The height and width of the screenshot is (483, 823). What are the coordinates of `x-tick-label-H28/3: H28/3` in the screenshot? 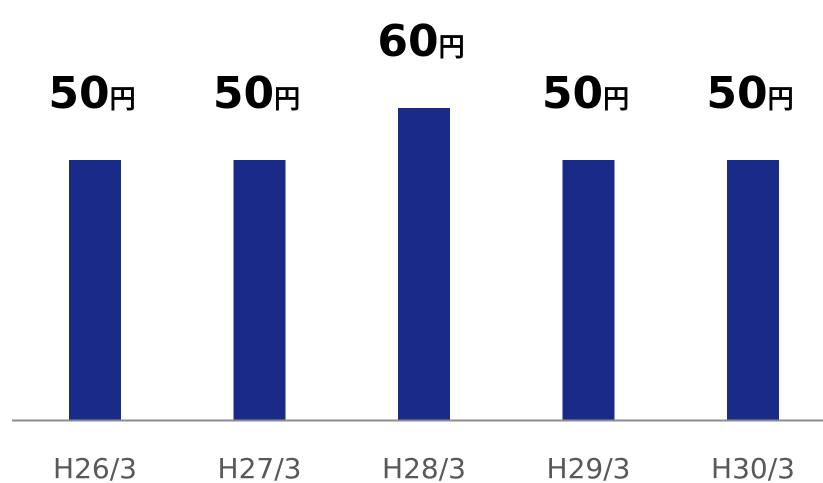 It's located at (424, 467).